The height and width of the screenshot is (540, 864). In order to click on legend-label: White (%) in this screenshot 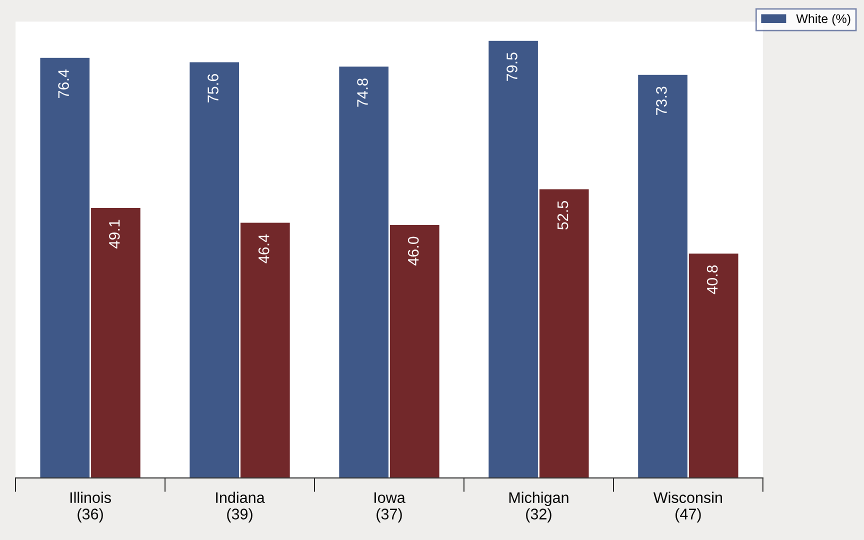, I will do `click(823, 20)`.